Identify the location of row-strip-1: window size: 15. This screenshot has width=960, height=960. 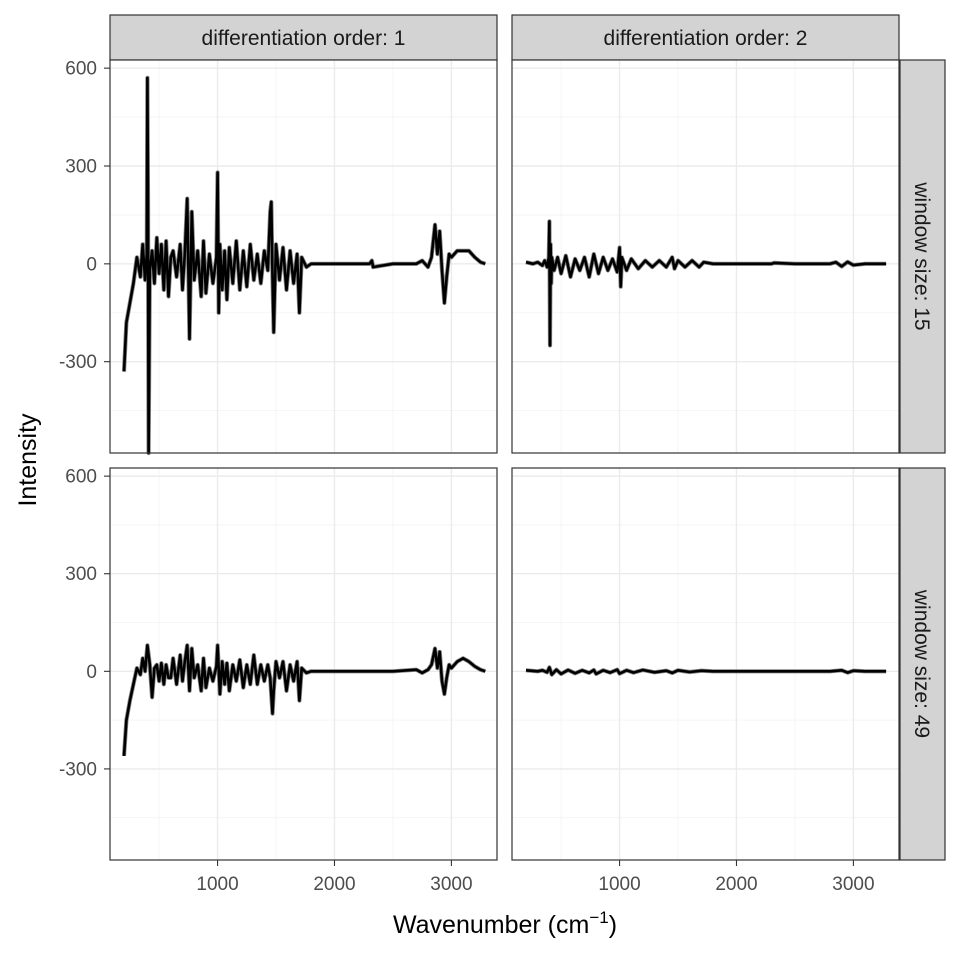
(922, 256).